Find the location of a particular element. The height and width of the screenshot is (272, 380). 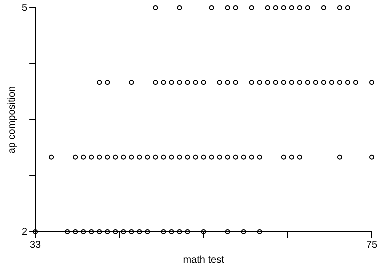

x-tick-label: 33 is located at coordinates (36, 245).